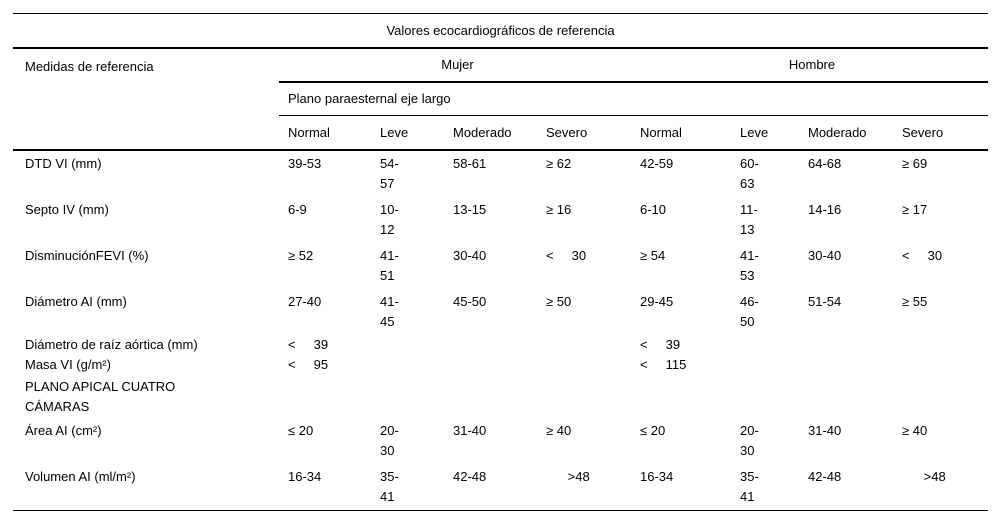 The width and height of the screenshot is (1000, 523). I want to click on table-cell: 29-45, so click(657, 301).